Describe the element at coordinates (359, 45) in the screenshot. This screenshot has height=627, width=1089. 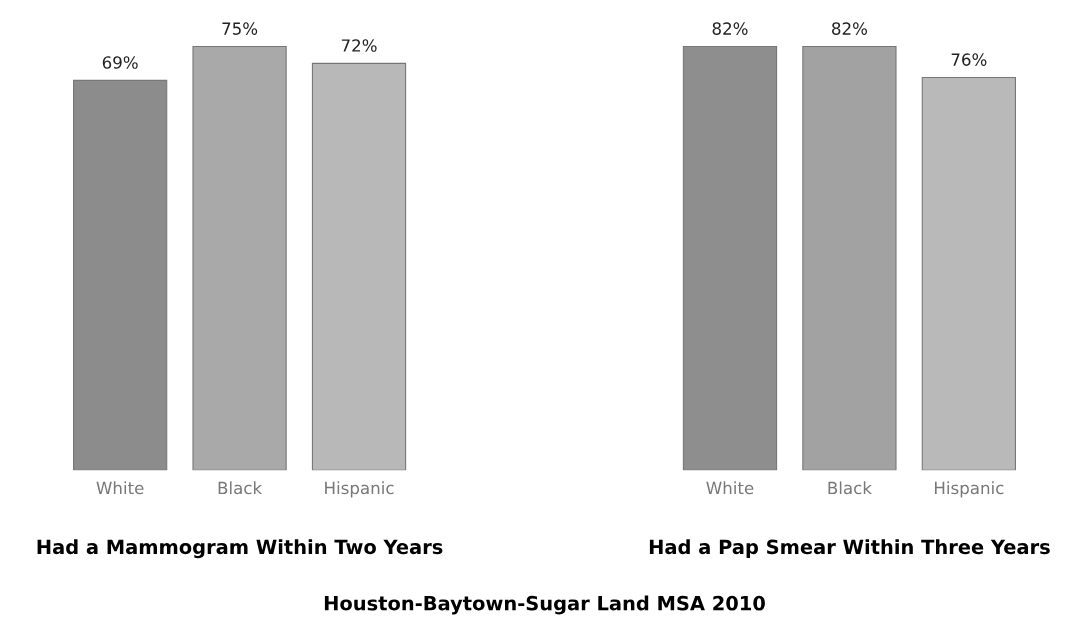
I see `data-label: 72%` at that location.